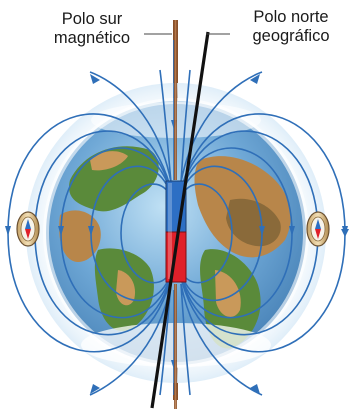 This screenshot has width=353, height=414. Describe the element at coordinates (255, 389) in the screenshot. I see `arrowhead-bottom-right` at that location.